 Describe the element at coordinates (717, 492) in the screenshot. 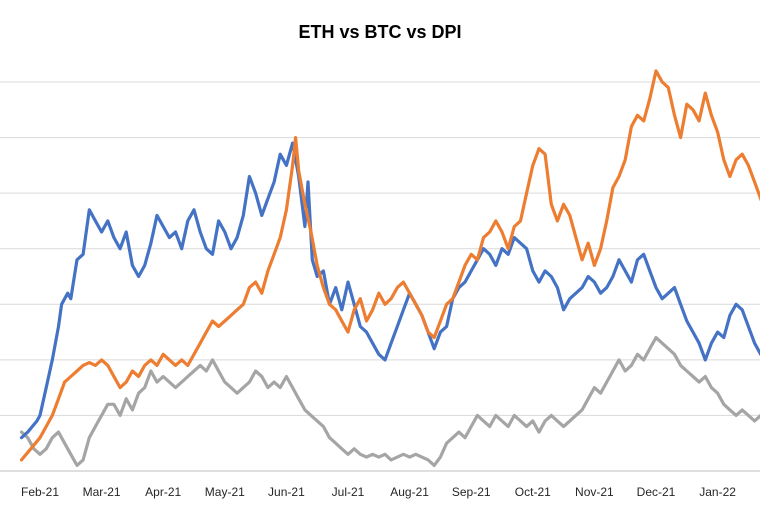

I see `x-tick-label: Jan-22` at that location.